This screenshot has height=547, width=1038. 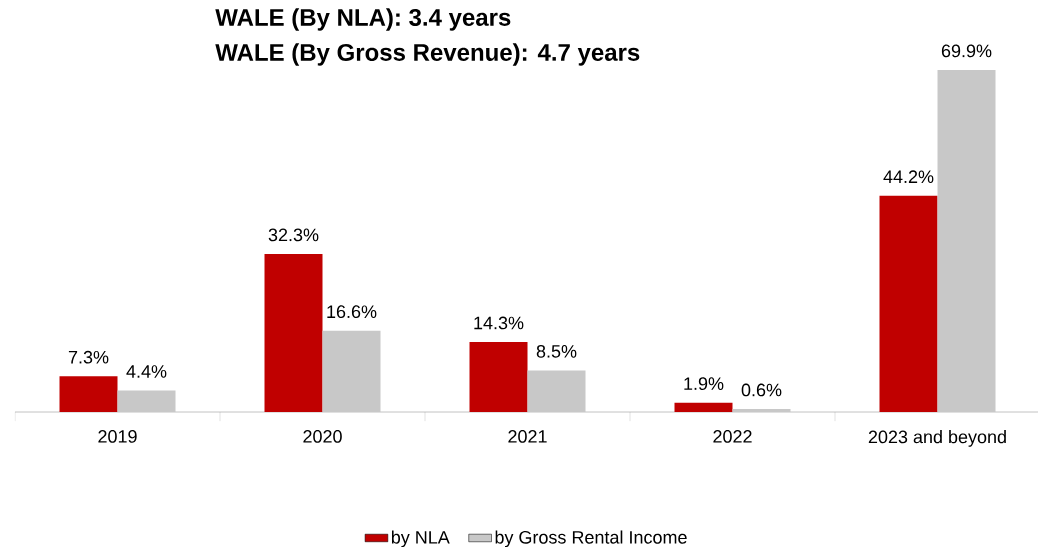 I want to click on x-tick-label: 2021, so click(x=527, y=436).